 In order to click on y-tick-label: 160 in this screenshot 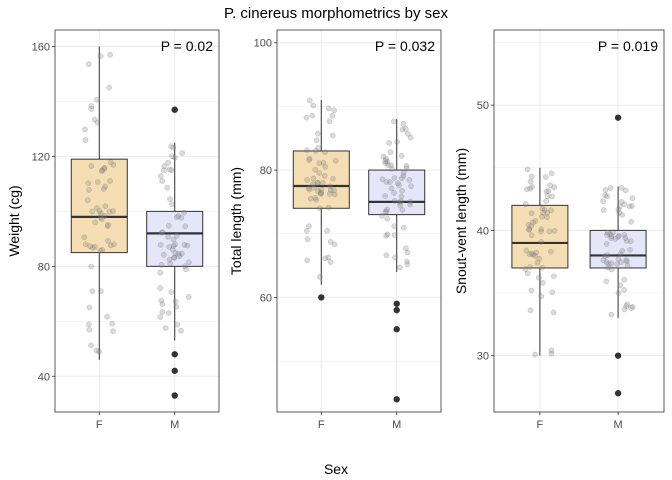, I will do `click(41, 47)`.